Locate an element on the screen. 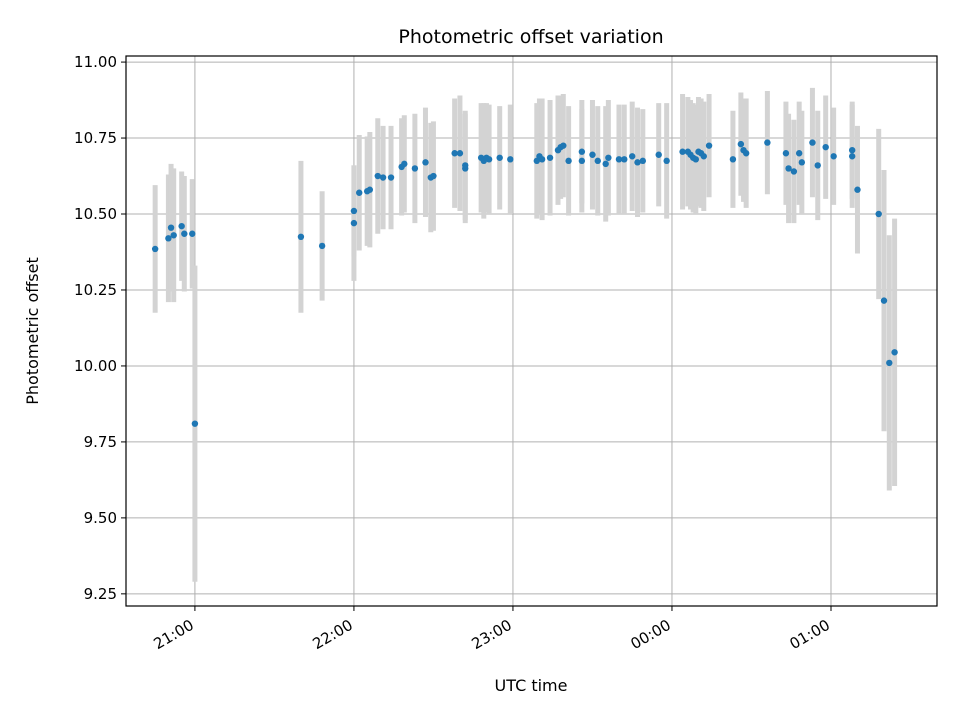  chart-title: Photometric offset variation is located at coordinates (530, 37).